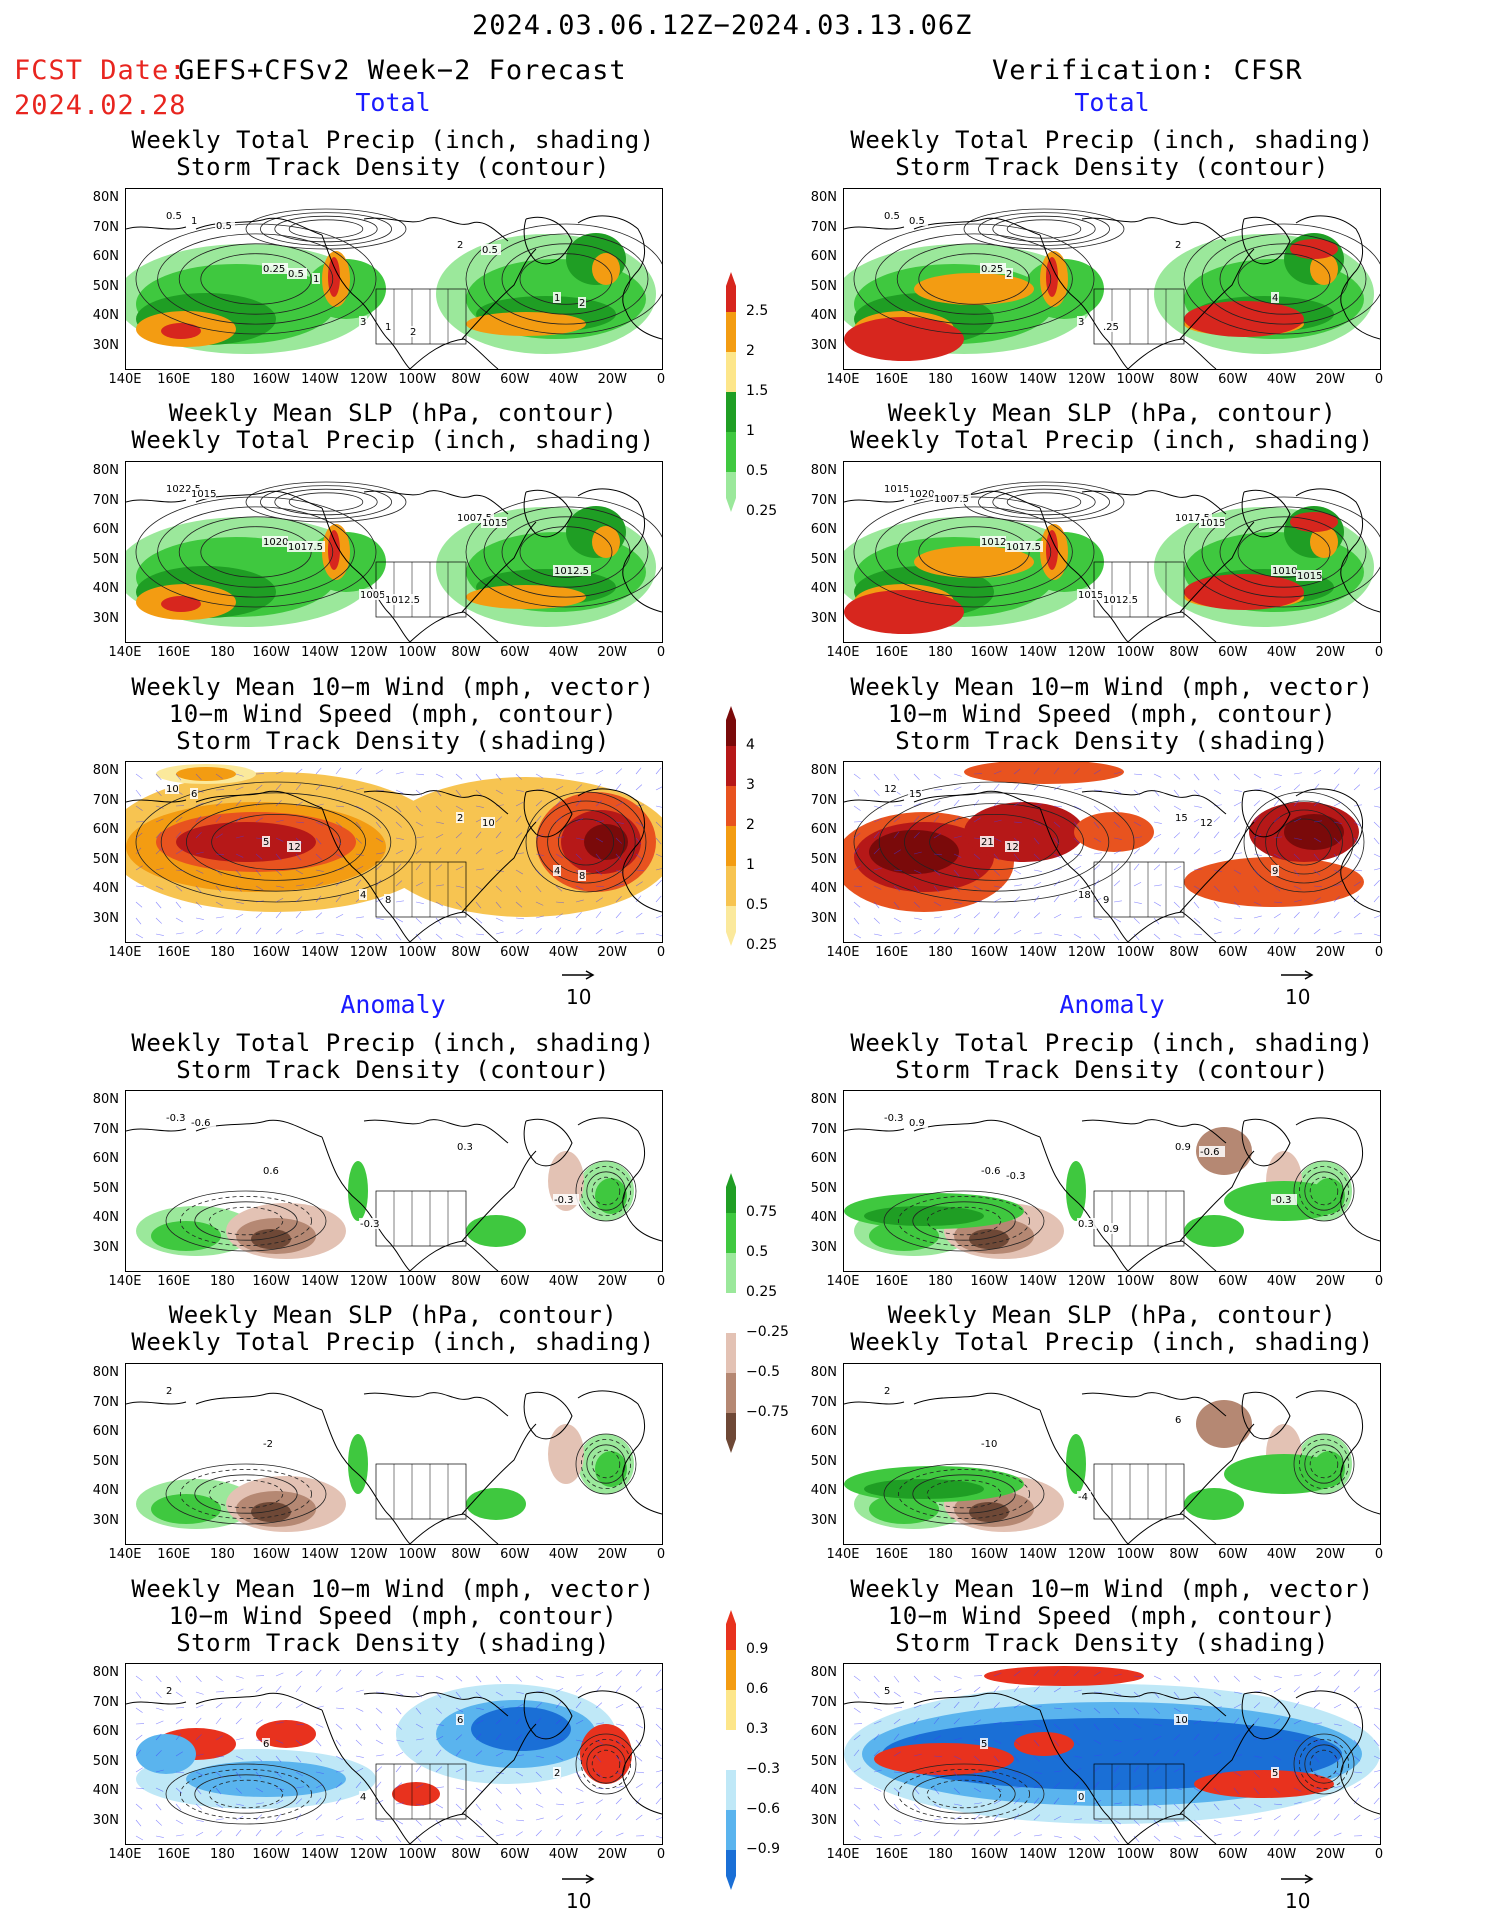  I want to click on contour-label: 0.6, so click(271, 1171).